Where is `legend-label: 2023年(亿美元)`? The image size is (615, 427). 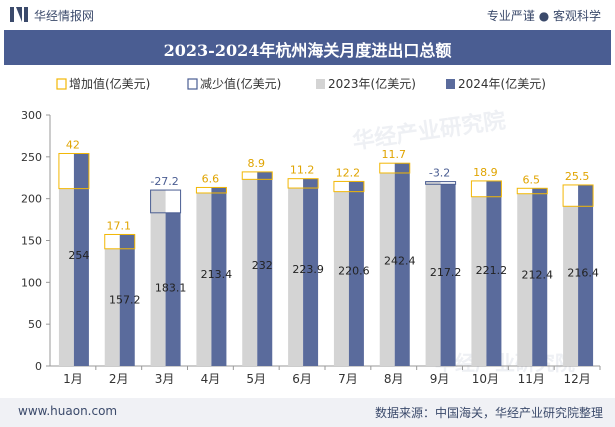
legend-label: 2023年(亿美元) is located at coordinates (372, 83).